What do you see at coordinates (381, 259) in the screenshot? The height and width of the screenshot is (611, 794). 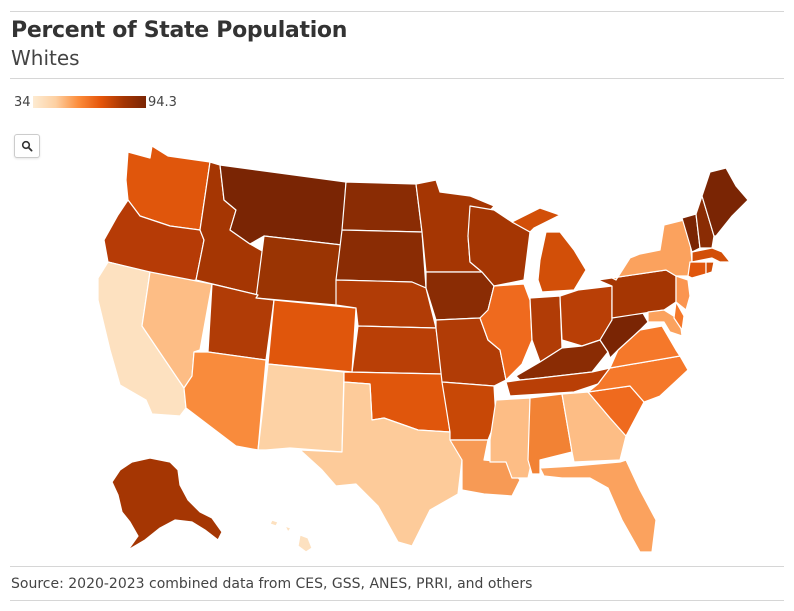 I see `state-sd` at bounding box center [381, 259].